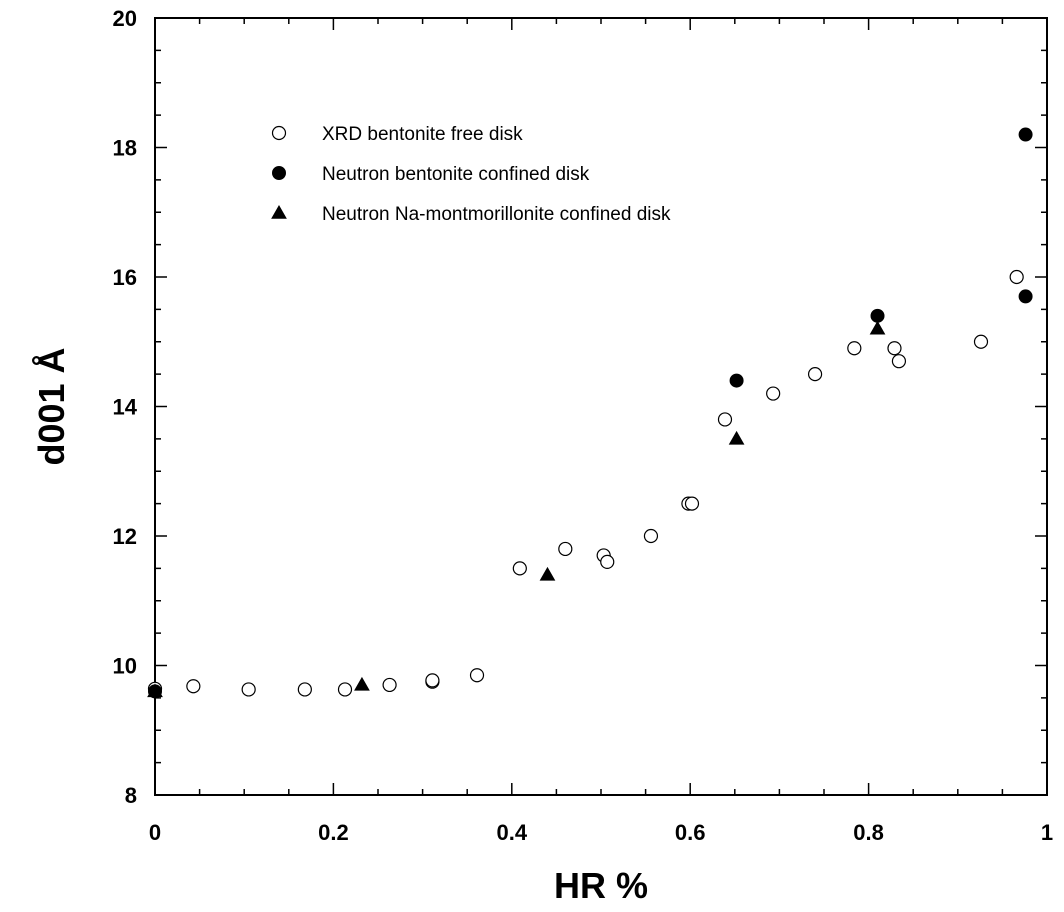  What do you see at coordinates (125, 18) in the screenshot?
I see `y-tick-label: 20` at bounding box center [125, 18].